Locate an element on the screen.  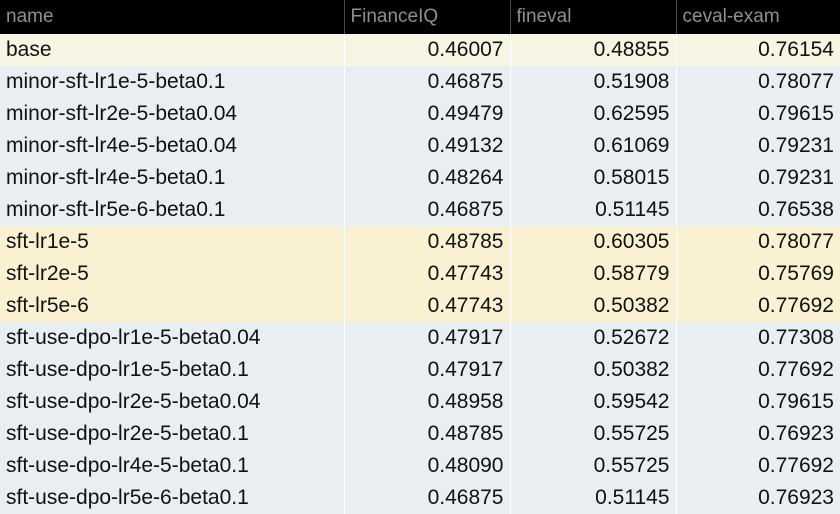
header-ceval-exam: ceval-exam is located at coordinates (758, 17).